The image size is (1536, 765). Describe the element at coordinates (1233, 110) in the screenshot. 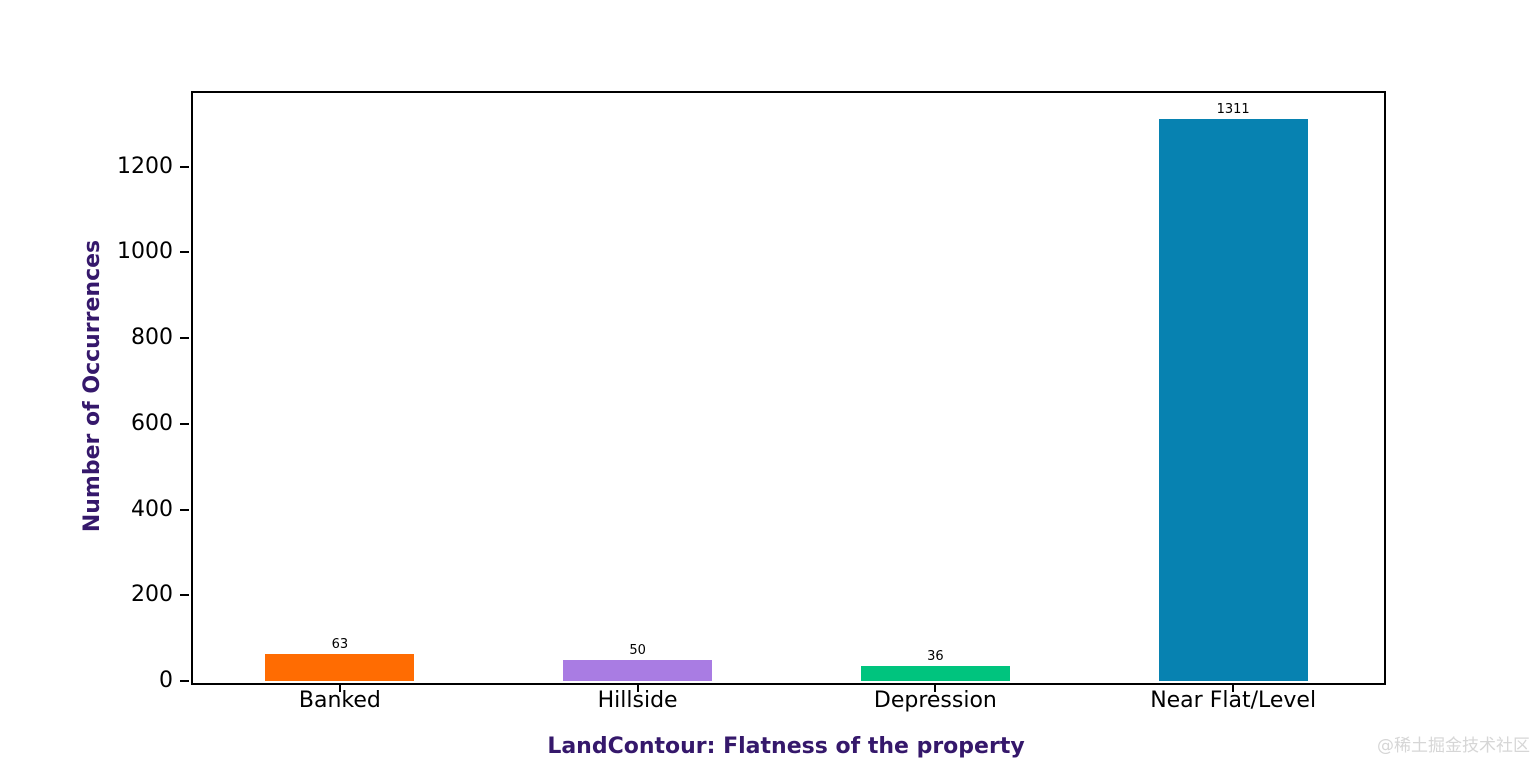

I see `bar-value-label: 1311` at that location.